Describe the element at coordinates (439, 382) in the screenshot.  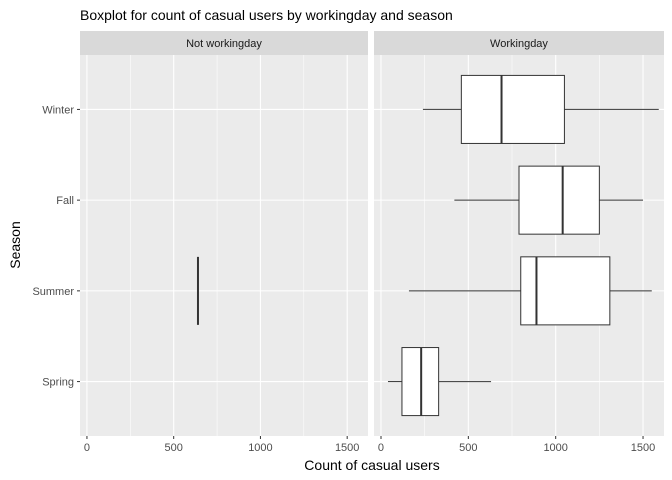
I see `box-spring` at that location.